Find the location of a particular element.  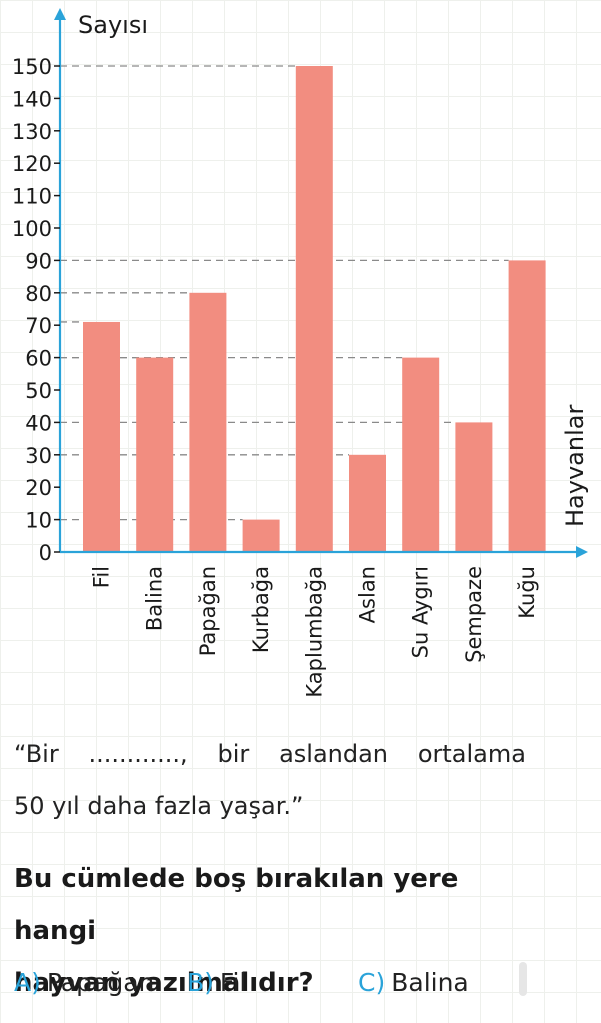

x-tick-label: Aslan is located at coordinates (368, 594).